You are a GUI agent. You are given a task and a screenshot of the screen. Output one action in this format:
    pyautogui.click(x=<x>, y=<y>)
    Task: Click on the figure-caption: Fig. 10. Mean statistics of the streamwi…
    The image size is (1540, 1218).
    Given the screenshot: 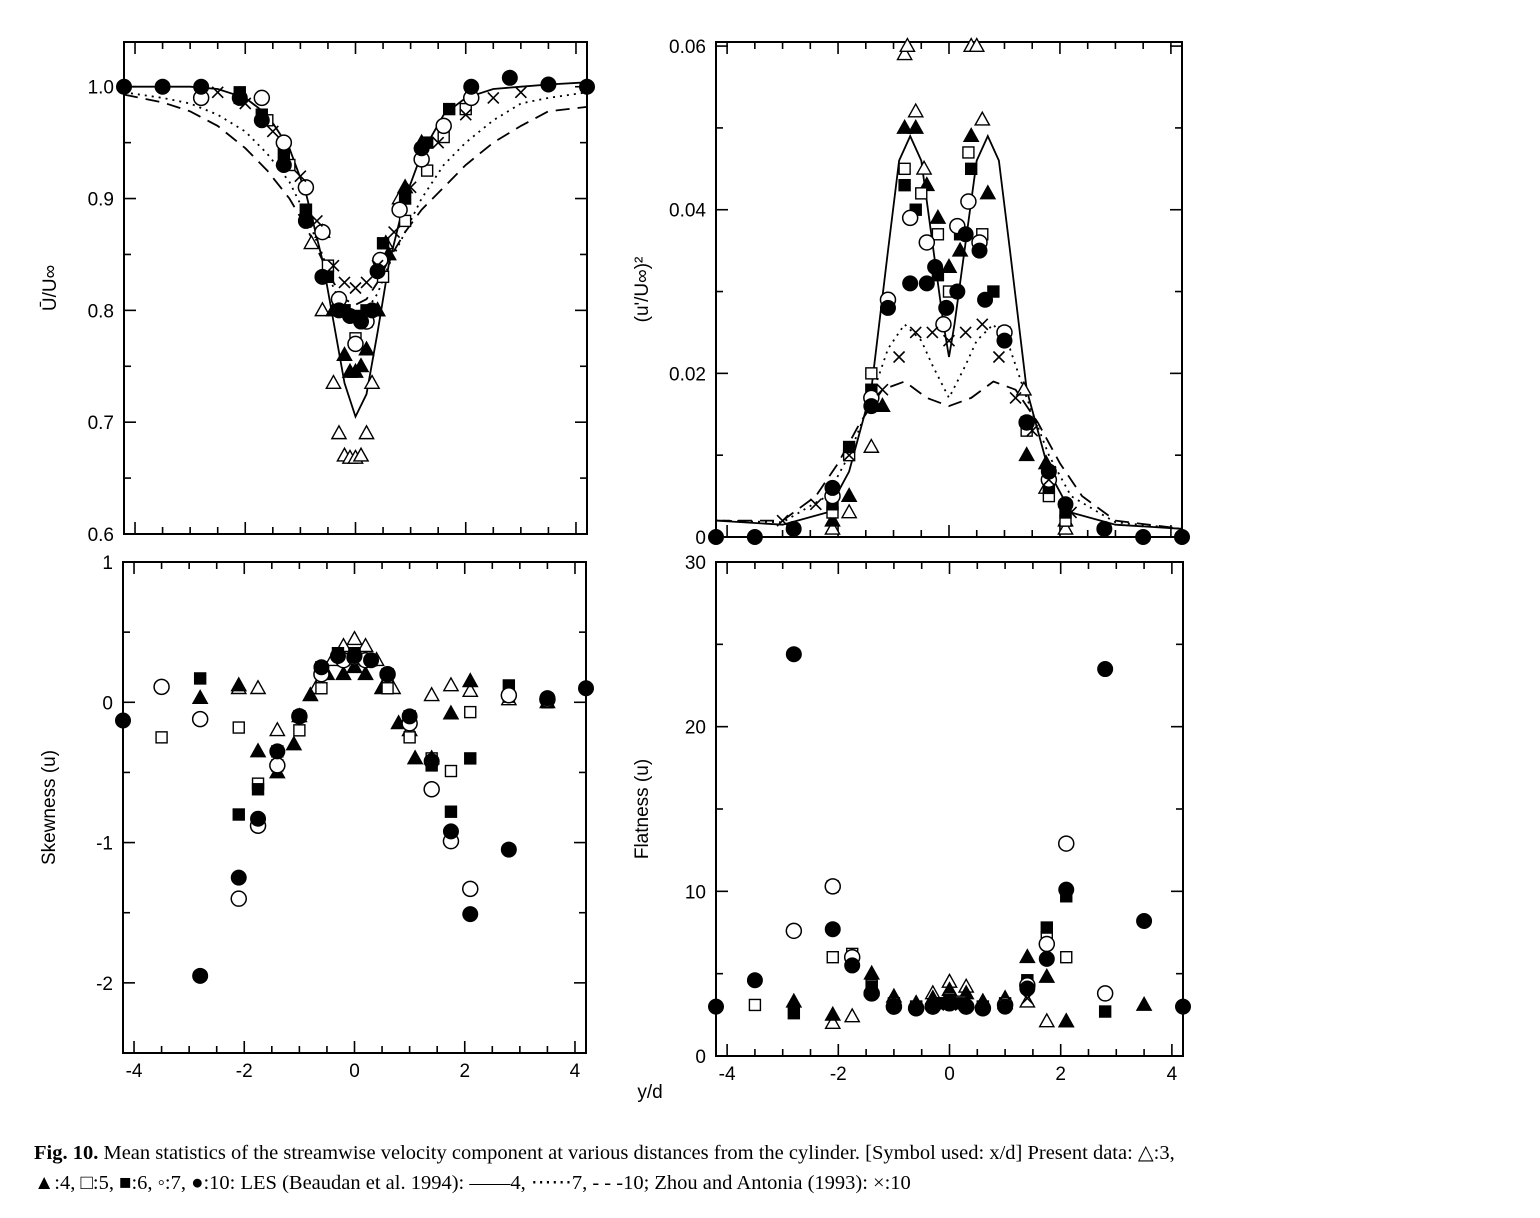 What is the action you would take?
    pyautogui.click(x=779, y=1168)
    